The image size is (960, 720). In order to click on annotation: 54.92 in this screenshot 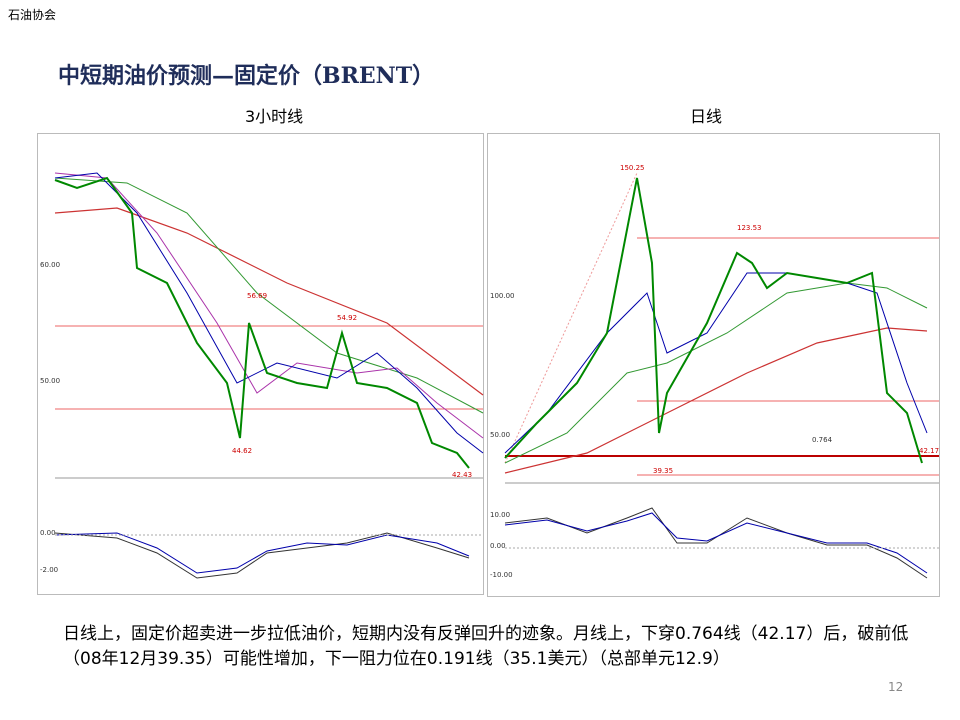, I will do `click(347, 318)`.